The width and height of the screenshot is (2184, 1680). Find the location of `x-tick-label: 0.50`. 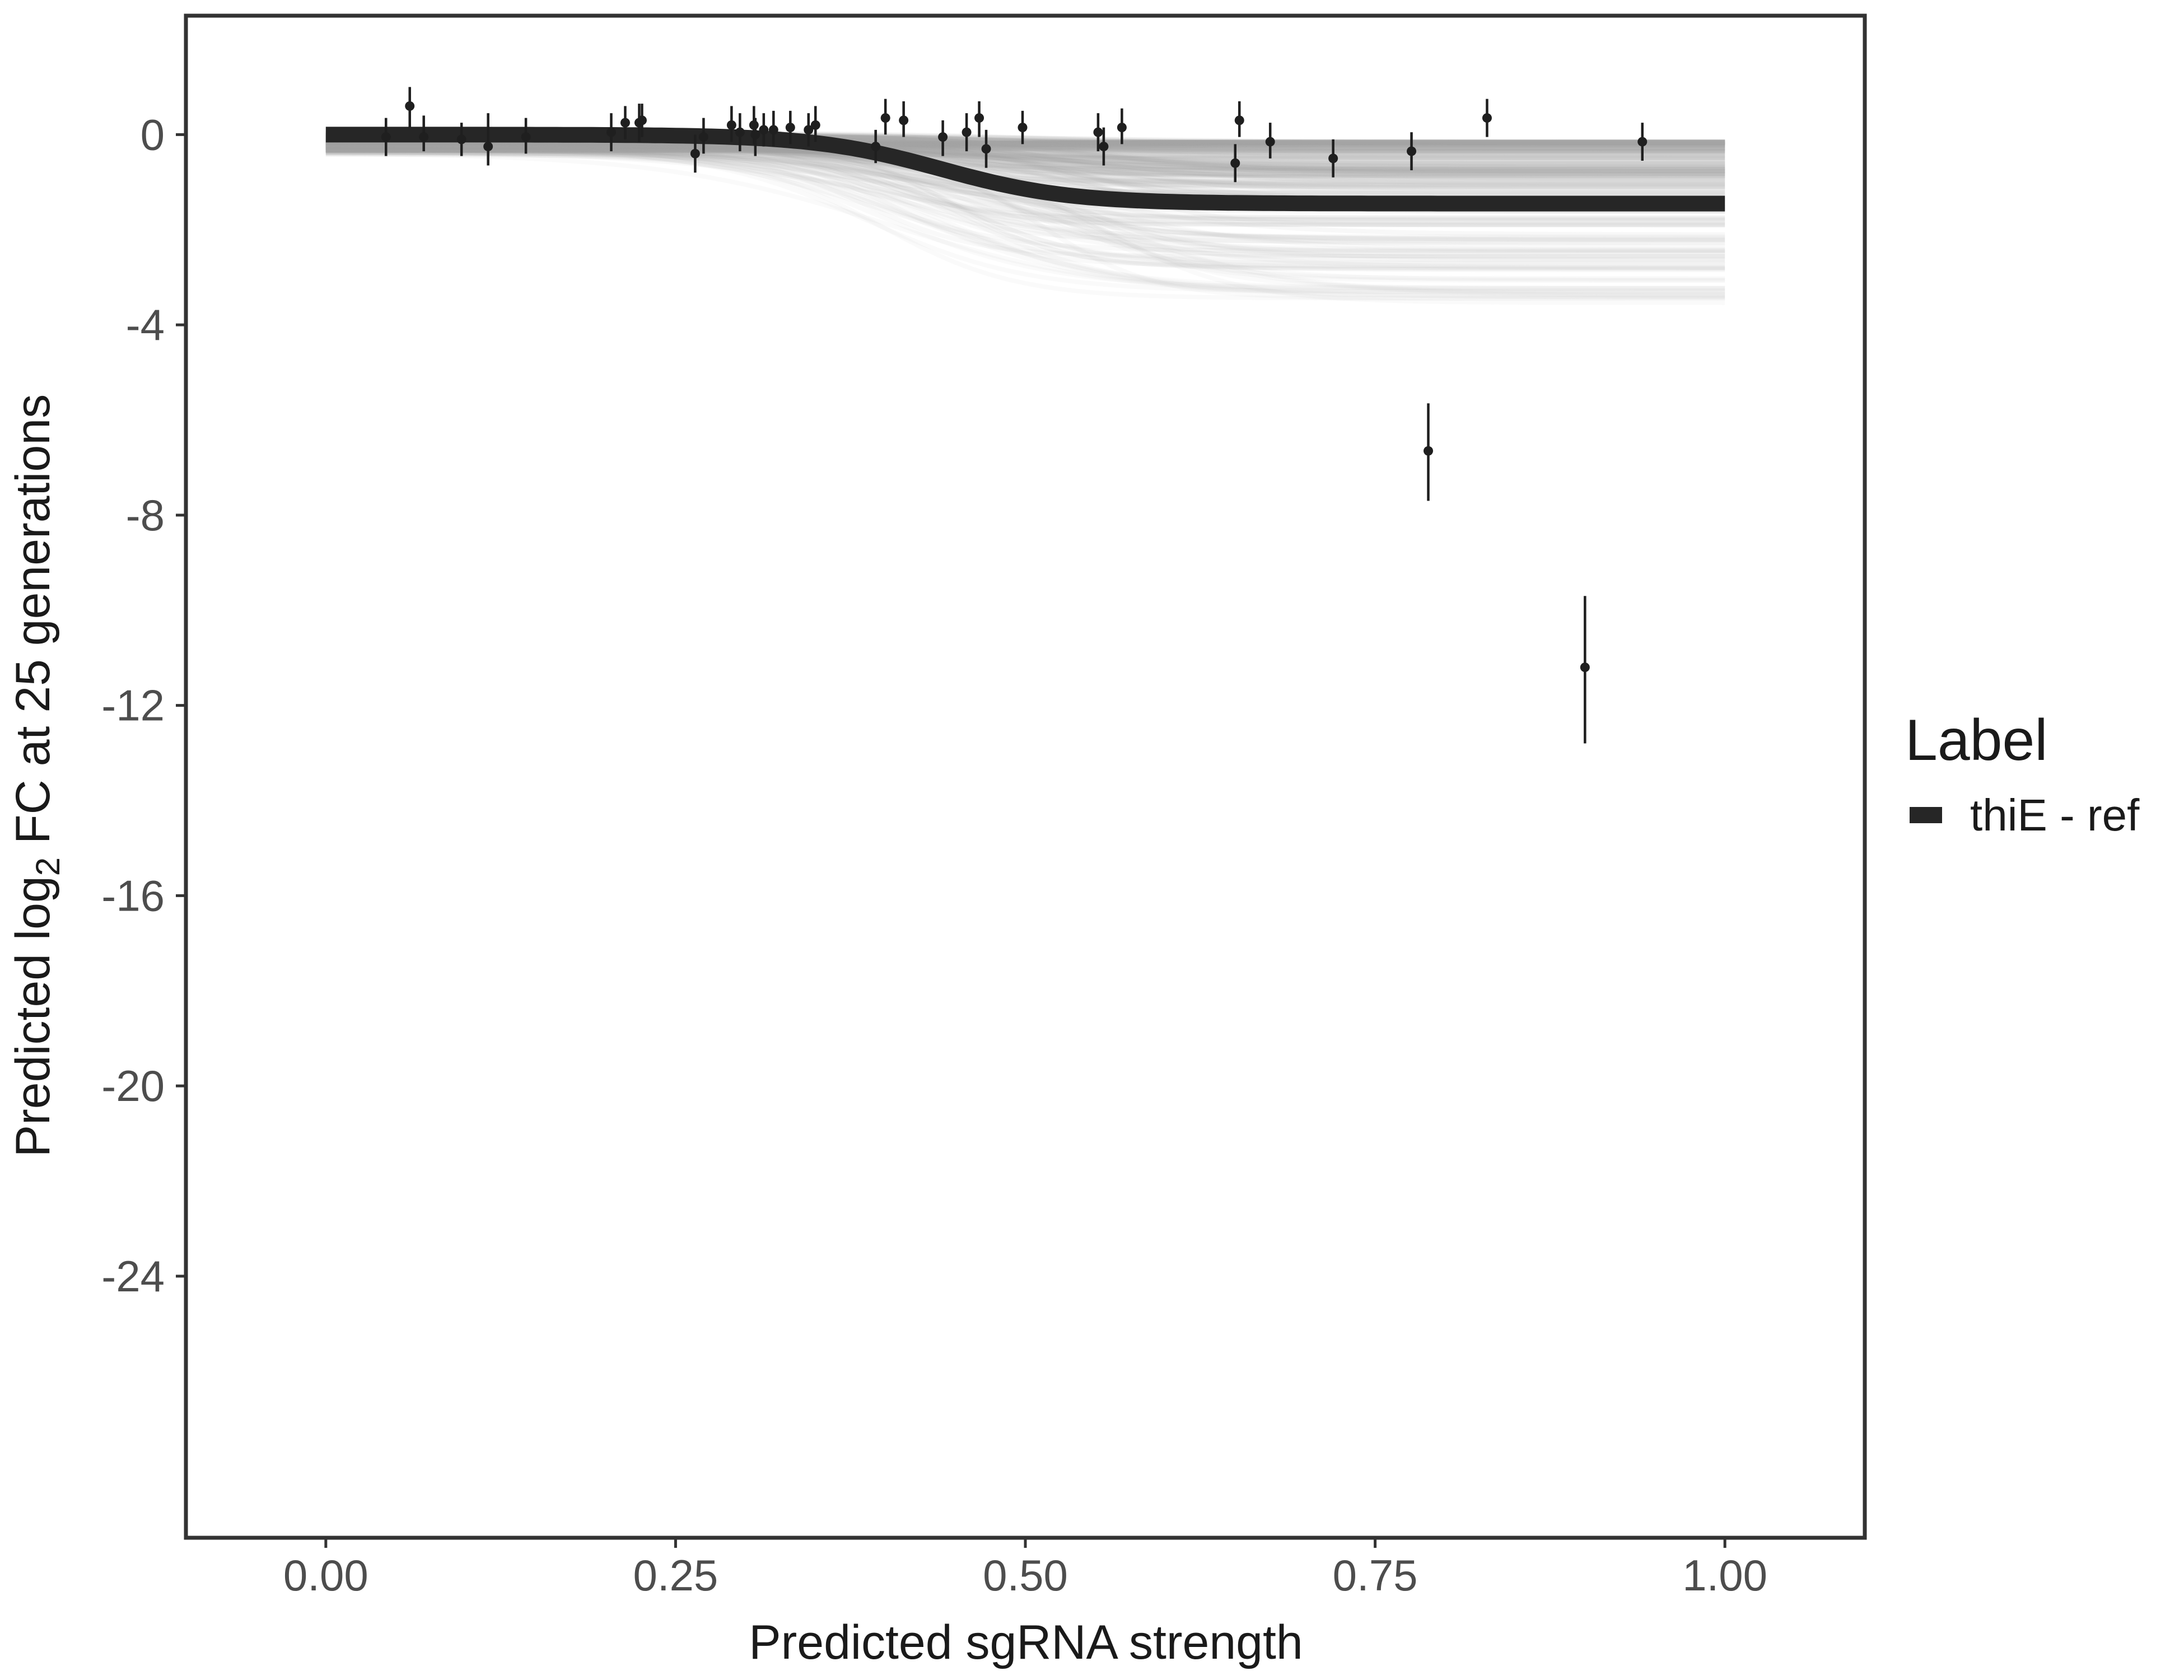

x-tick-label: 0.50 is located at coordinates (1025, 1576).